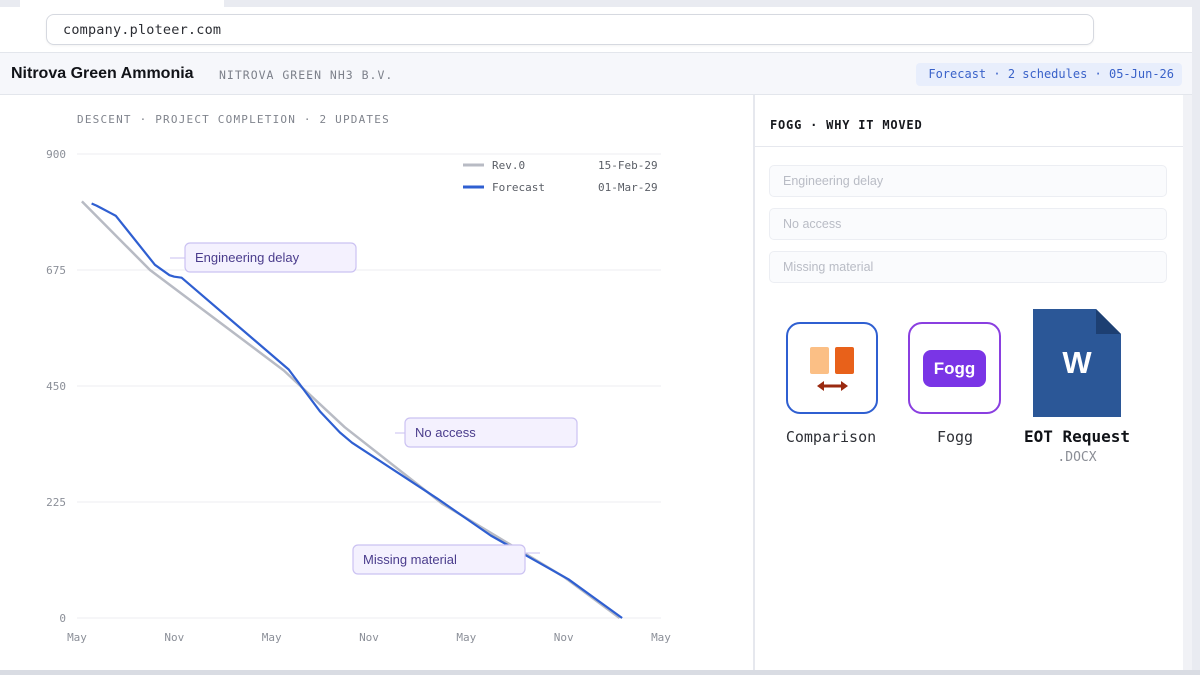  Describe the element at coordinates (955, 437) in the screenshot. I see `app-label: Fogg` at that location.